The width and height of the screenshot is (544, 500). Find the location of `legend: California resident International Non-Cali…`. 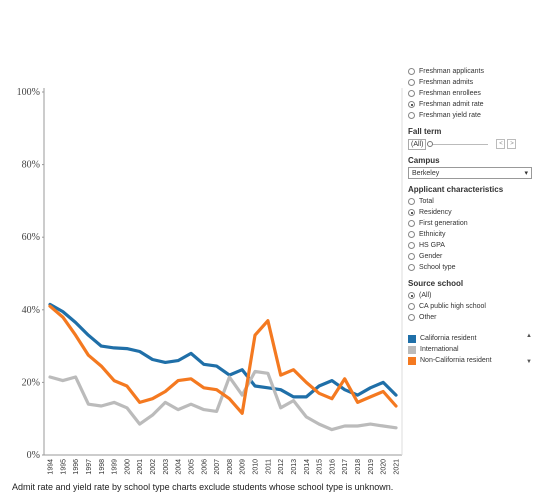

legend: California resident International Non-Cali… is located at coordinates (471, 349).